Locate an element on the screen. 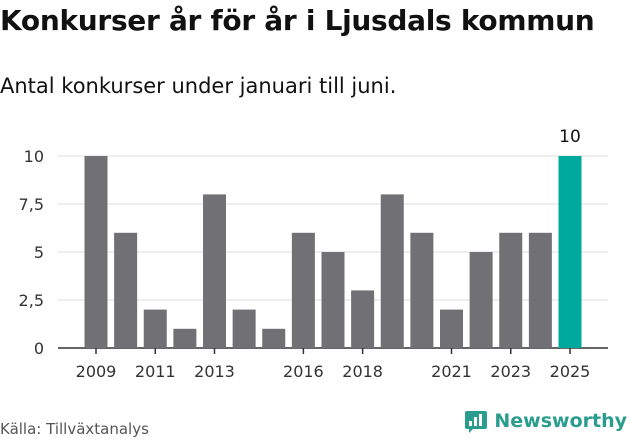 The width and height of the screenshot is (631, 439). bar-2025 is located at coordinates (570, 252).